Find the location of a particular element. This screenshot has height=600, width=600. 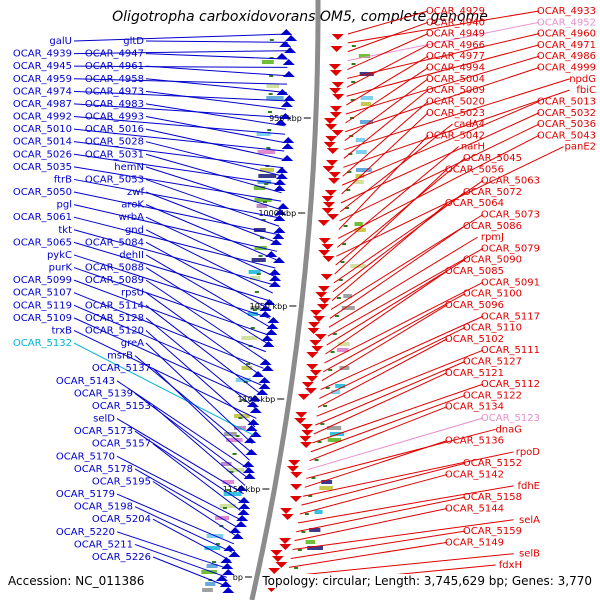

gene-label: OCAR_5061 is located at coordinates (42, 217).